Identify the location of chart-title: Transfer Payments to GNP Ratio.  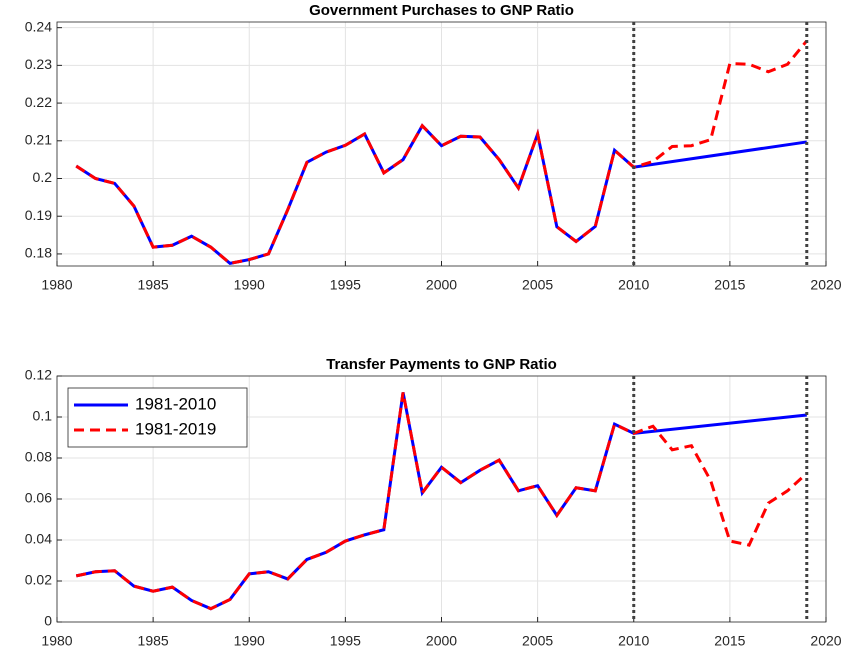
(441, 364).